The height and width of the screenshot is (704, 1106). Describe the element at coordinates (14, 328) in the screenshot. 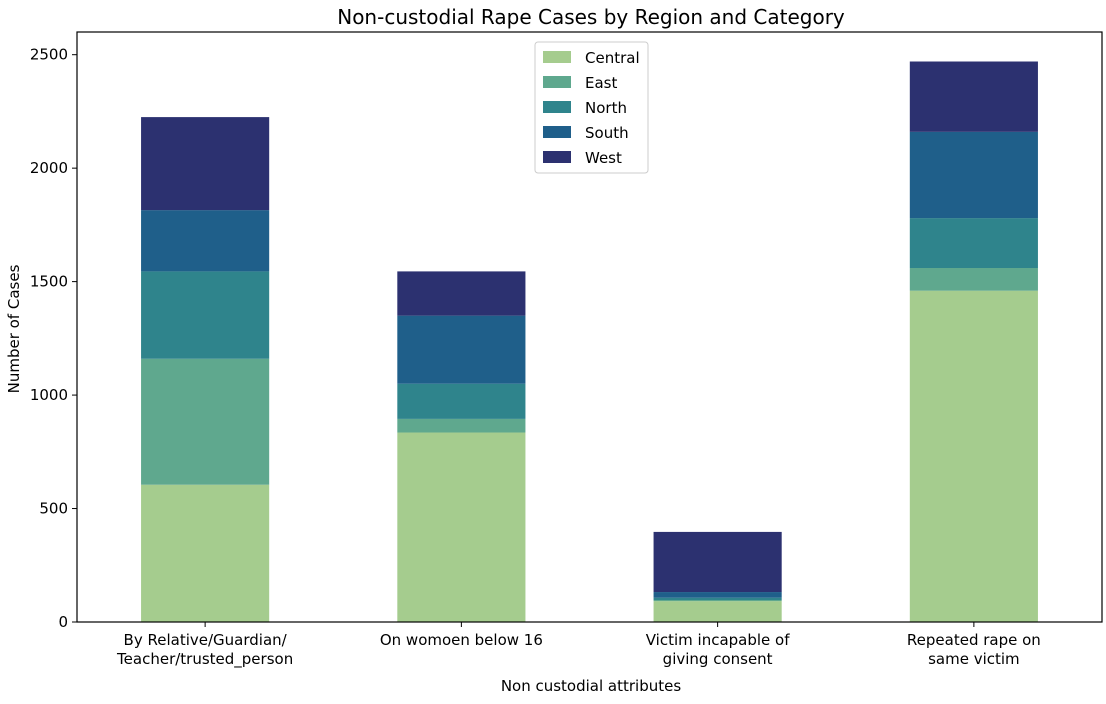

I see `y-axis-label: Number of Cases` at that location.